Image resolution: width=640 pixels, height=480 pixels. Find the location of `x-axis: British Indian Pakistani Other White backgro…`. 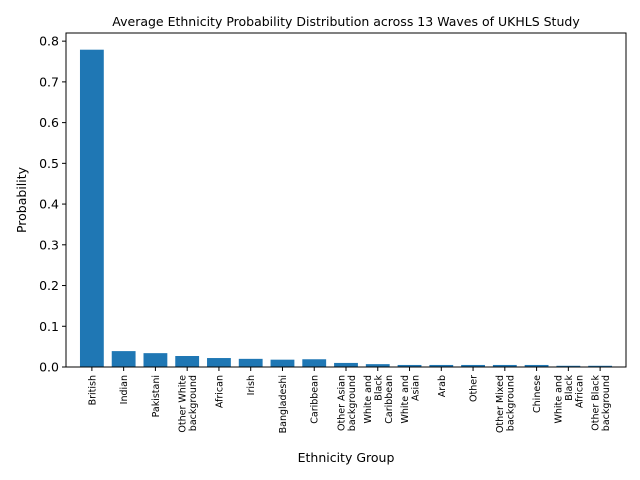

x-axis: British Indian Pakistani Other White backgro… is located at coordinates (349, 400).